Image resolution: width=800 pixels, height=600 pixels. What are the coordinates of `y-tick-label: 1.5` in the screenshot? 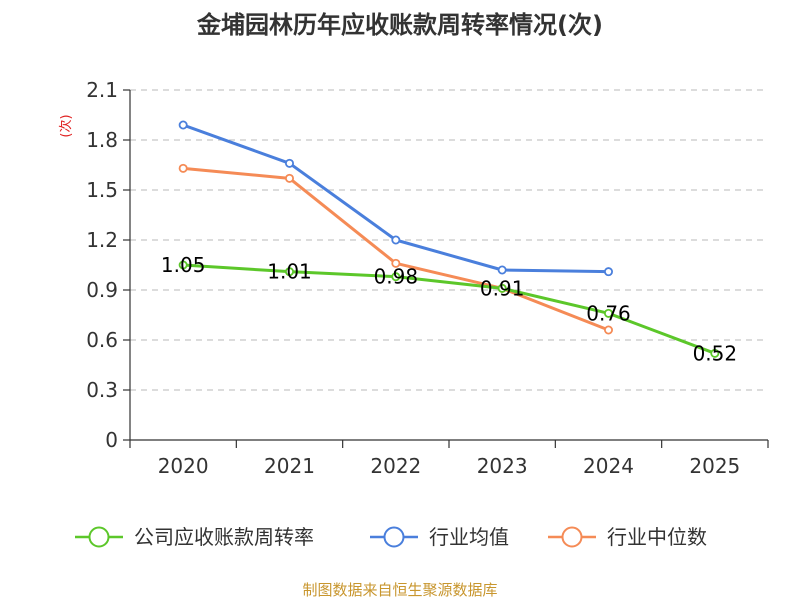 It's located at (102, 190).